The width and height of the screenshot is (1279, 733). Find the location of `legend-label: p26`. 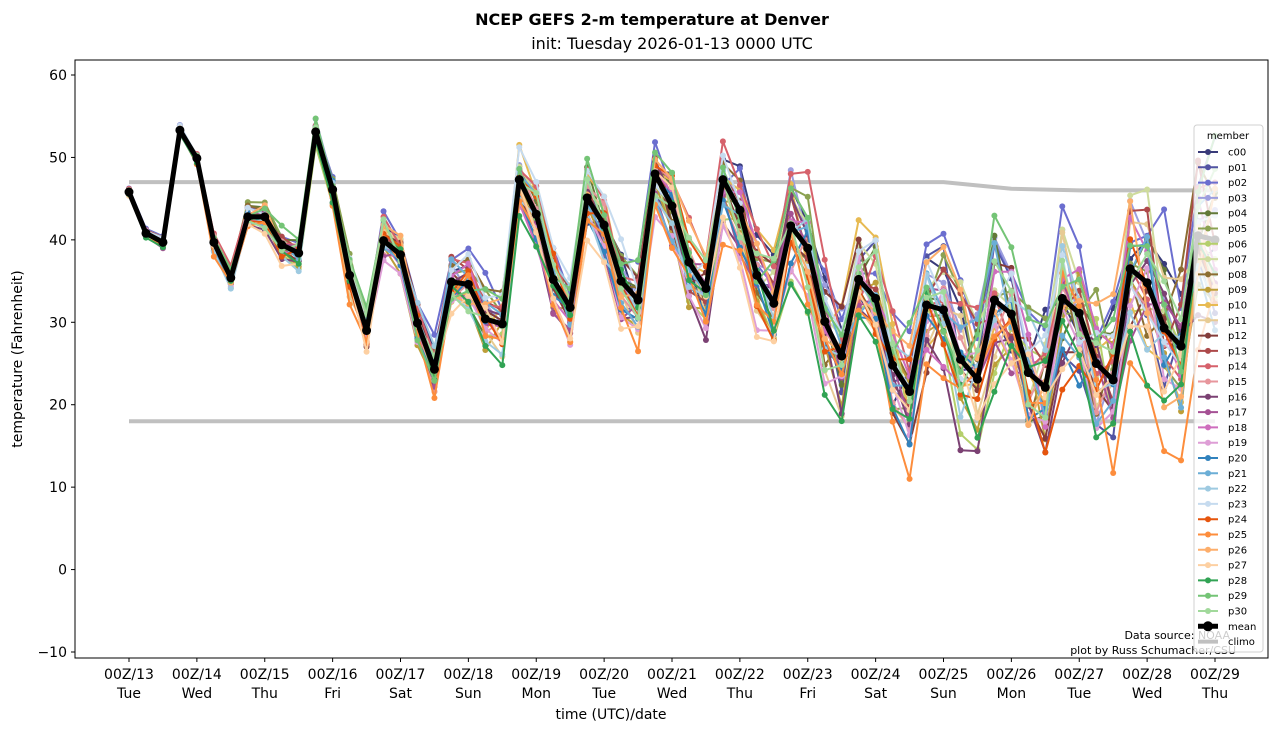

legend-label: p26 is located at coordinates (1237, 550).